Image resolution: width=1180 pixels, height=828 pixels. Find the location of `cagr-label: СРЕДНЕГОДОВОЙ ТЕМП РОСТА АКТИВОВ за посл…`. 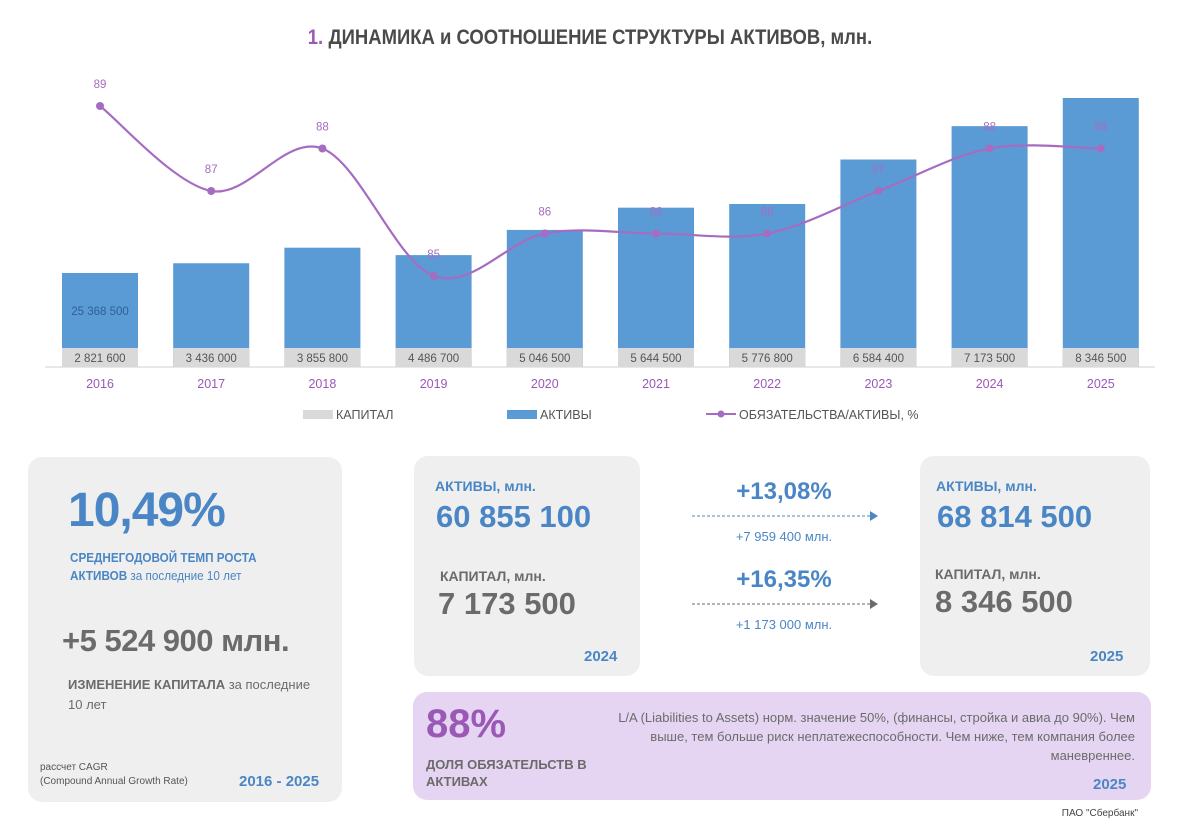

cagr-label: СРЕДНЕГОДОВОЙ ТЕМП РОСТА АКТИВОВ за посл… is located at coordinates (173, 567).